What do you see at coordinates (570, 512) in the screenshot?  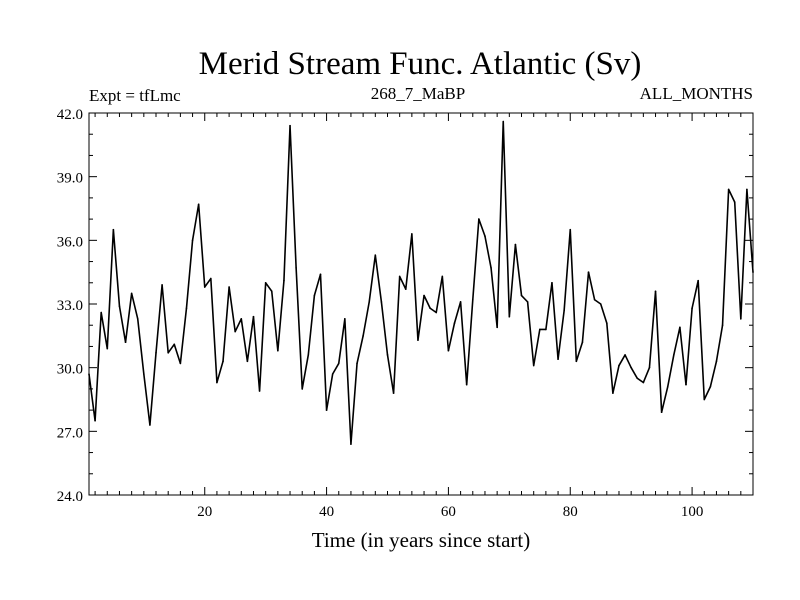 I see `x-tick-label: 80` at bounding box center [570, 512].